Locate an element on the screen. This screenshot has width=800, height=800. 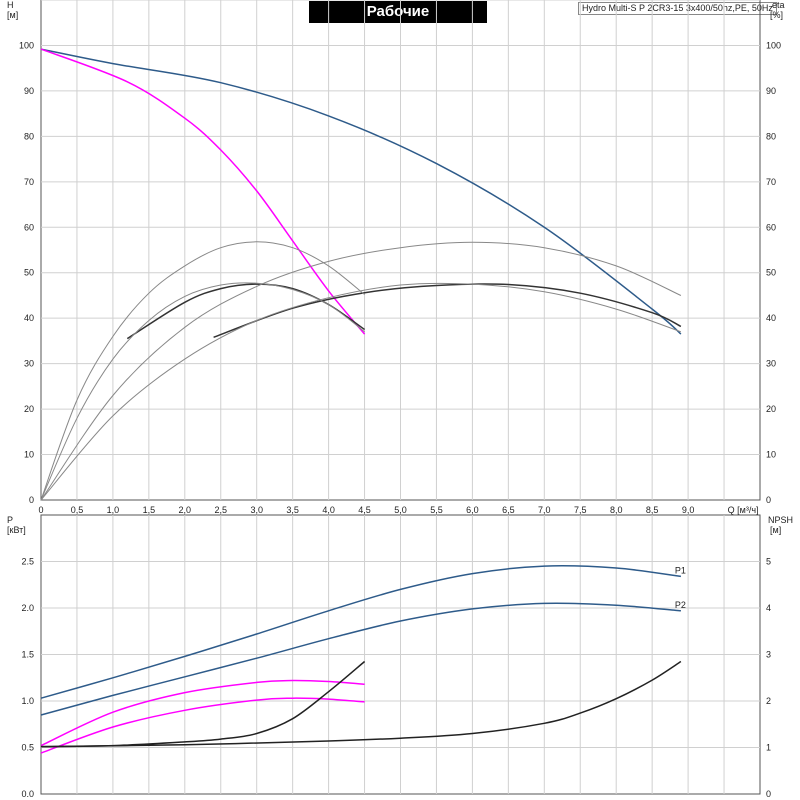
y-tick-label-right: 50 is located at coordinates (771, 273).